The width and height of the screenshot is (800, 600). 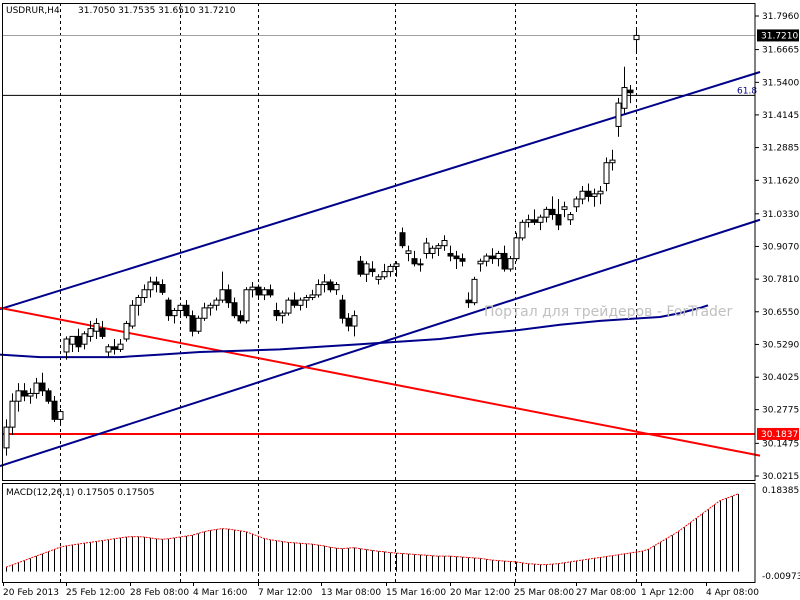 What do you see at coordinates (780, 149) in the screenshot?
I see `price-tick-label-4: 31.2885` at bounding box center [780, 149].